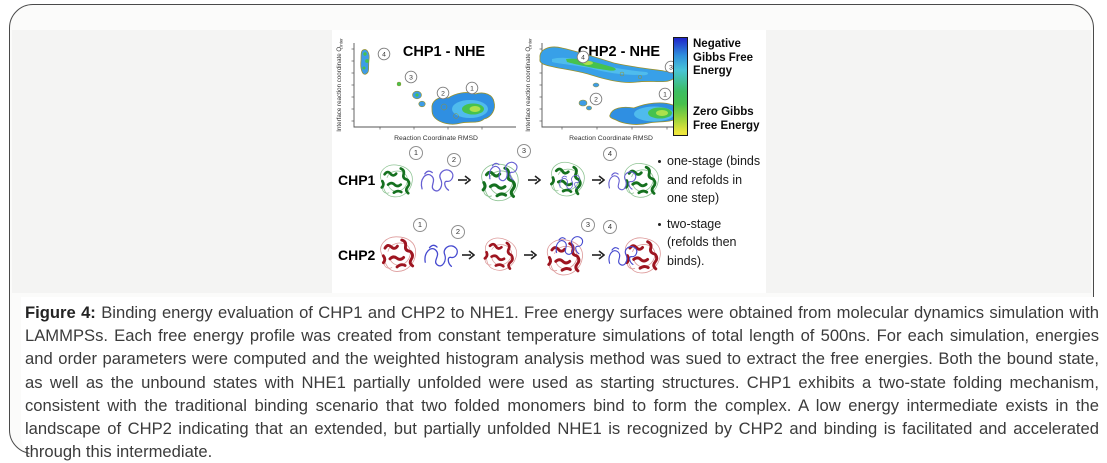 The image size is (1107, 463). What do you see at coordinates (619, 52) in the screenshot?
I see `plot-title: CHP2 - NHE` at bounding box center [619, 52].